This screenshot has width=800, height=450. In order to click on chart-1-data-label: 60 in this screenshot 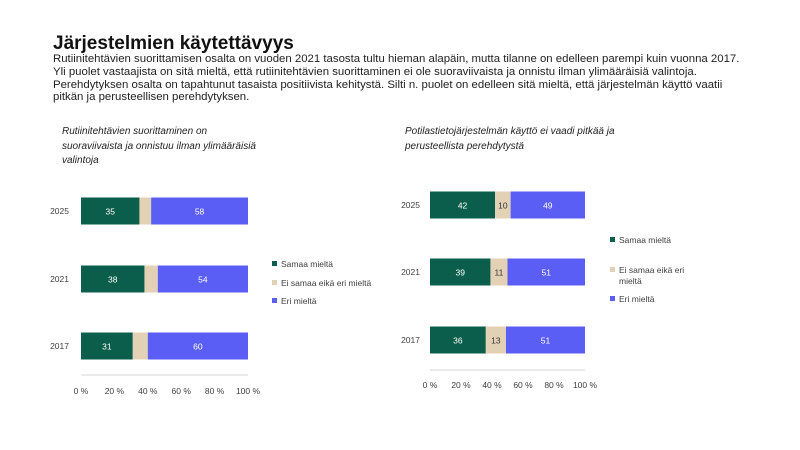, I will do `click(198, 347)`.